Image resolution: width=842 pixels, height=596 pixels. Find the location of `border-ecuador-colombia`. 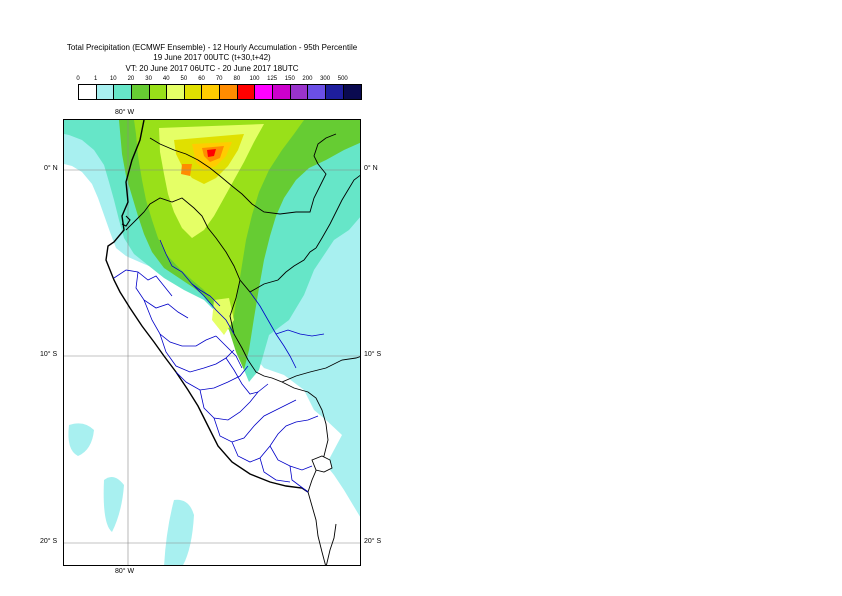

border-ecuador-colombia is located at coordinates (243, 174).